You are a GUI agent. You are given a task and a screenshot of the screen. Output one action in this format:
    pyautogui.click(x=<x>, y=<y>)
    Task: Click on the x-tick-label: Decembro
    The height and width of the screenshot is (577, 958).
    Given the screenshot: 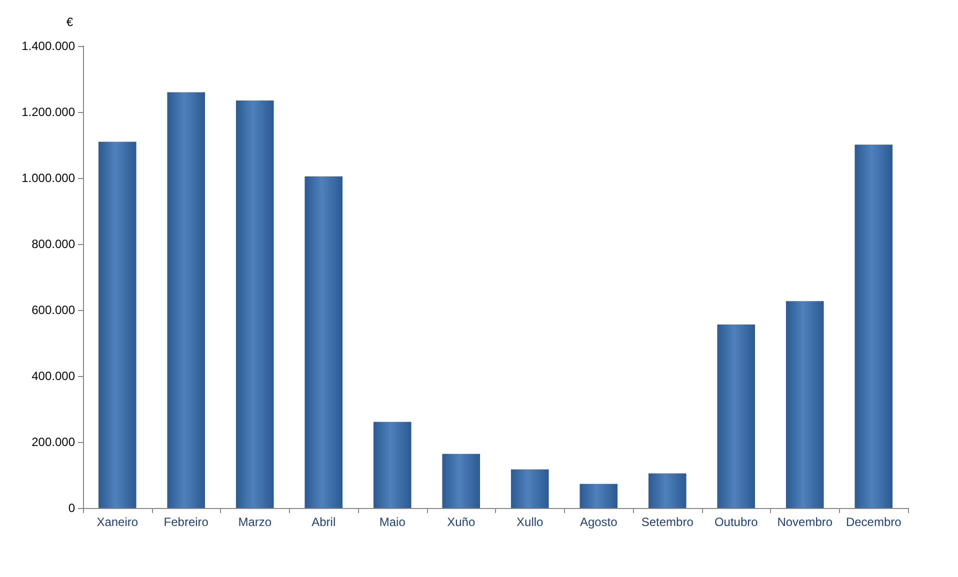 What is the action you would take?
    pyautogui.click(x=874, y=522)
    